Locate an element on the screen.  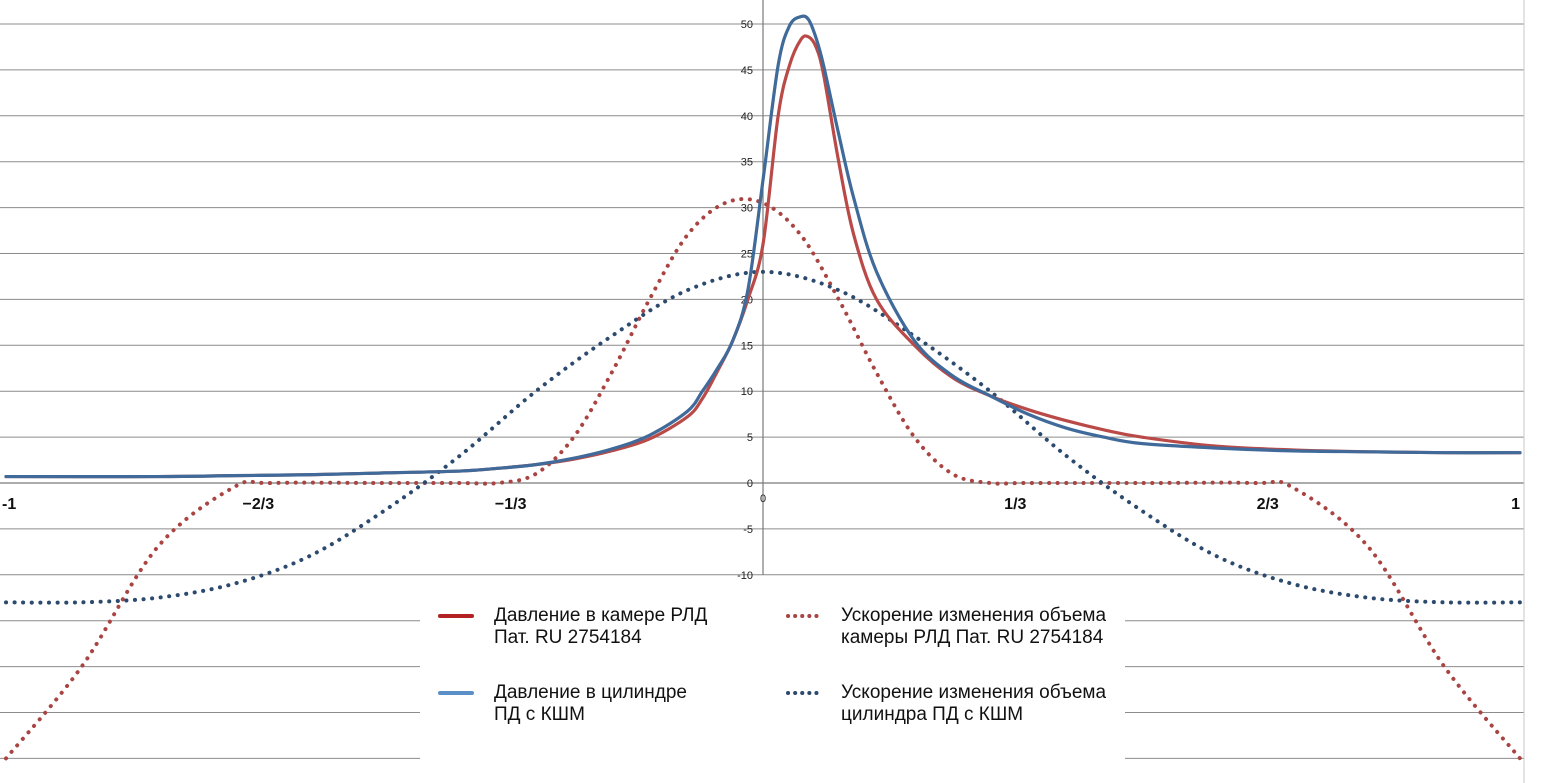
legend-item-cylinder-pressure: Давление в цилиндре ПД с КШМ is located at coordinates (562, 704).